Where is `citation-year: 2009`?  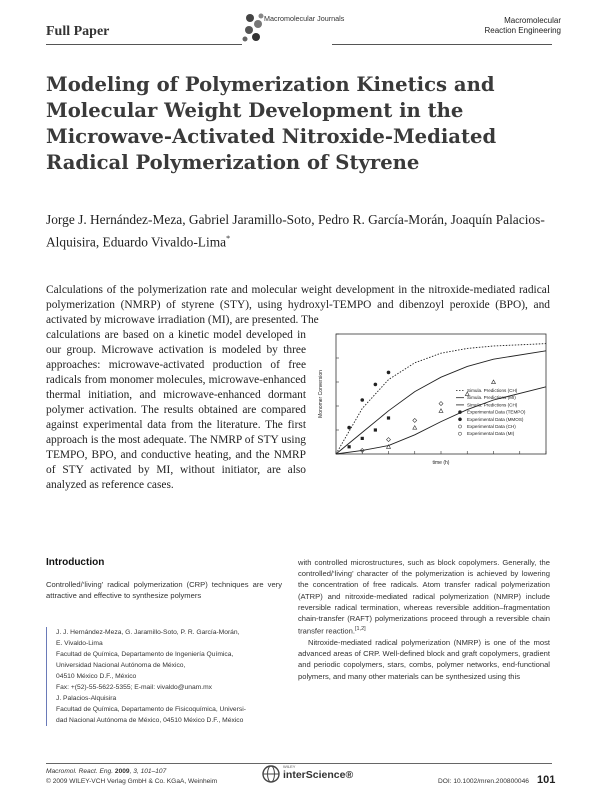 citation-year: 2009 is located at coordinates (122, 771).